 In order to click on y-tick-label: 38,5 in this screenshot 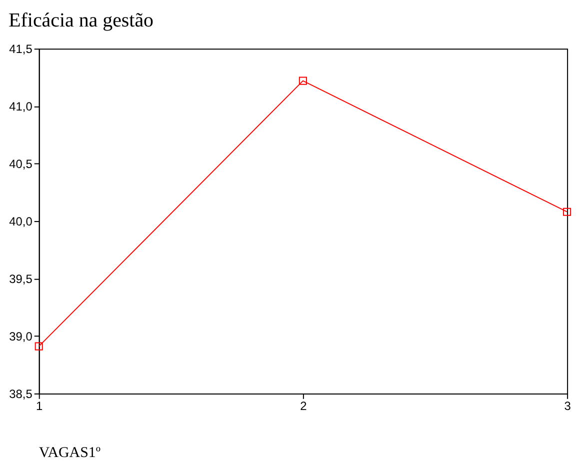, I will do `click(21, 393)`.